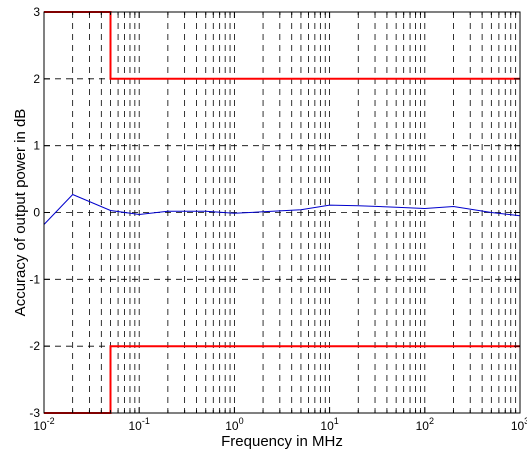 The height and width of the screenshot is (452, 527). What do you see at coordinates (36, 146) in the screenshot?
I see `y-tick-label: 1` at bounding box center [36, 146].